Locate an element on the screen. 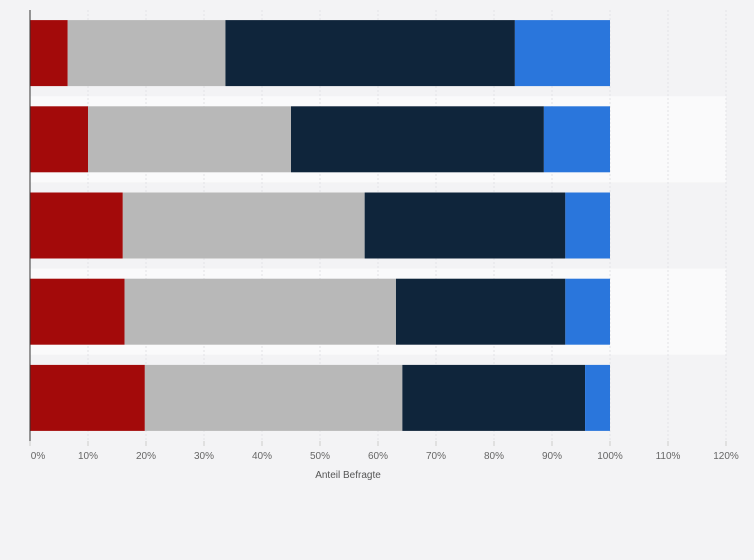 This screenshot has width=754, height=560. x-tick-label: 110% is located at coordinates (668, 456).